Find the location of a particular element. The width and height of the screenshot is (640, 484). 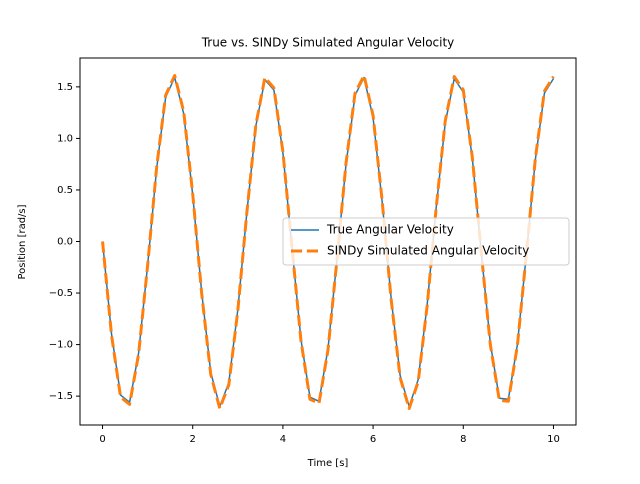

x-tick-label: 4 is located at coordinates (283, 439).